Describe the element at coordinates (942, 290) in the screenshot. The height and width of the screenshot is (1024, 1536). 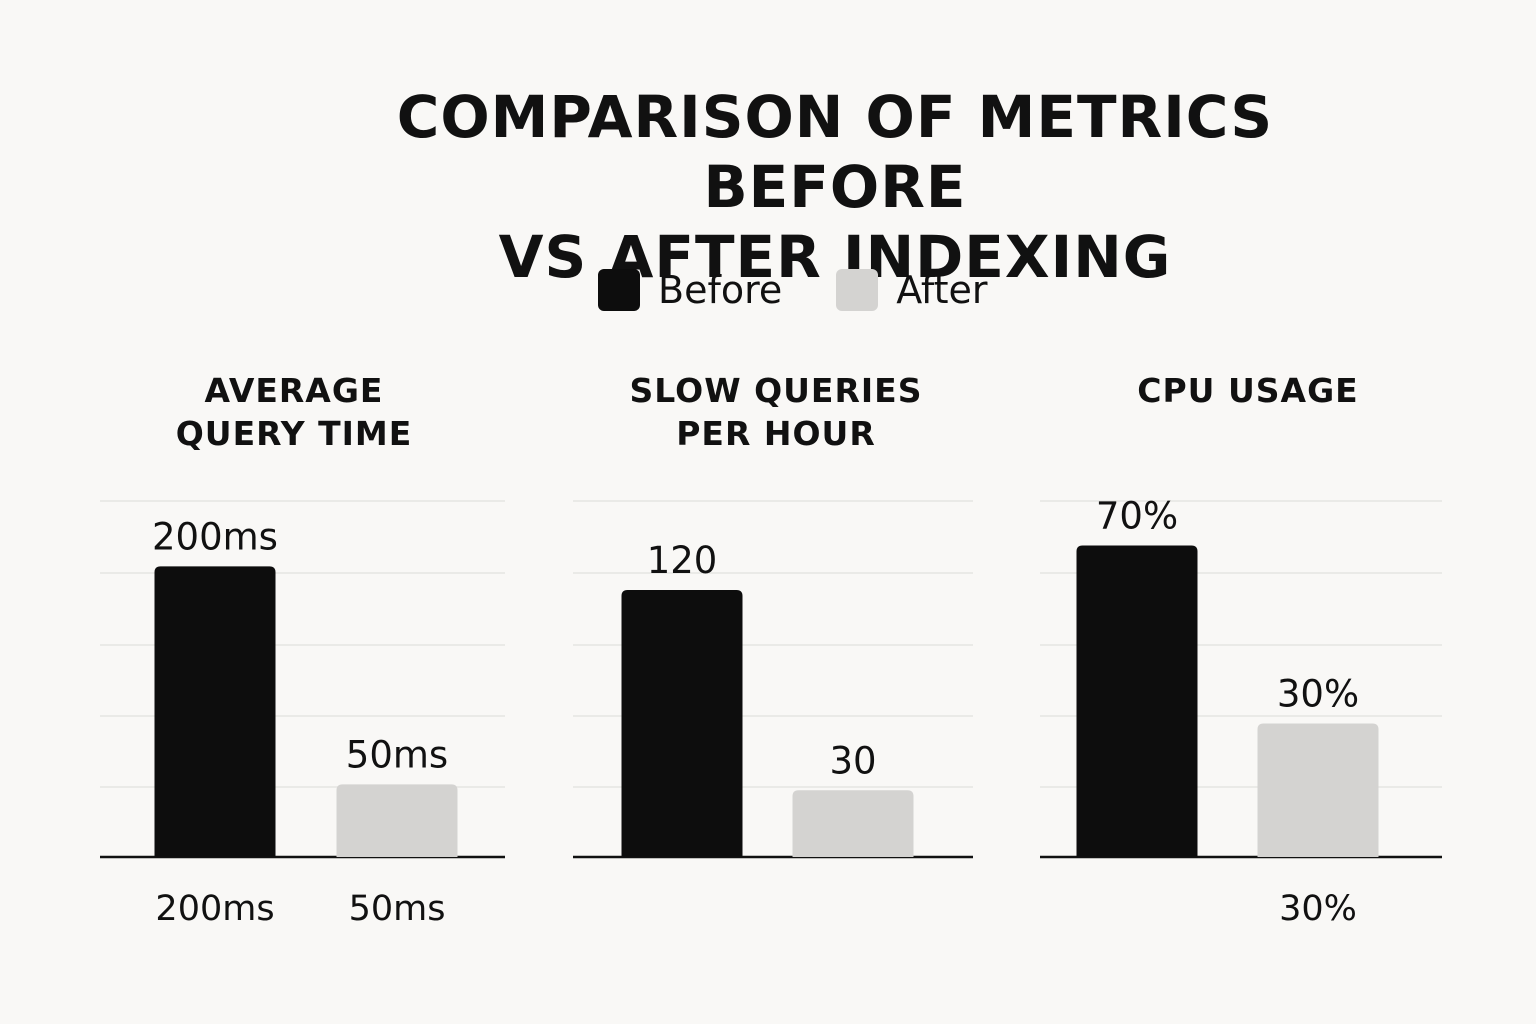
I see `legend-label-after: After` at that location.